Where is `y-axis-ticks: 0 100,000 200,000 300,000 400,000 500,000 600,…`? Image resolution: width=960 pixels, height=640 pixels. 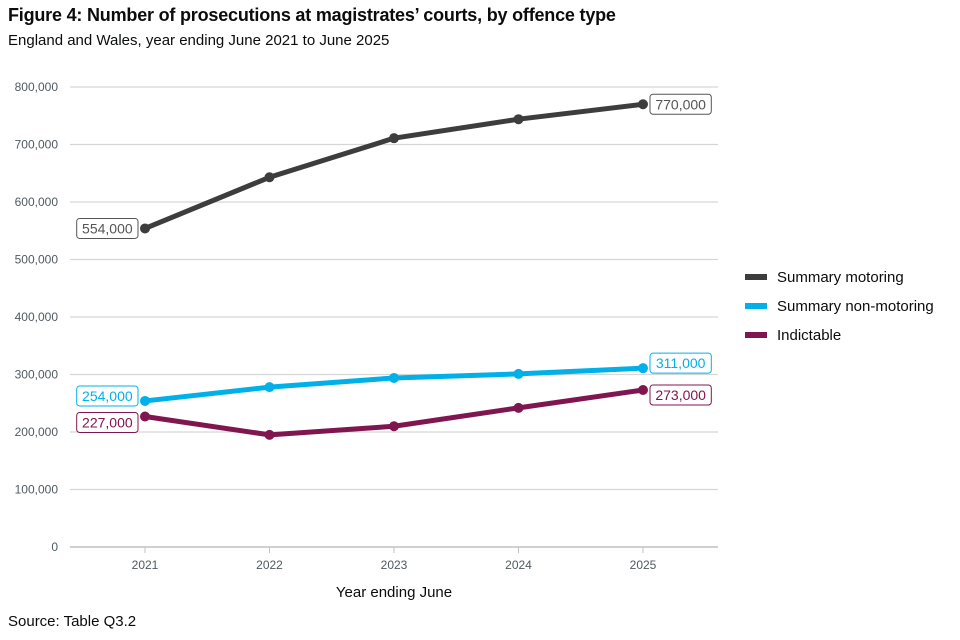 y-axis-ticks: 0 100,000 200,000 300,000 400,000 500,000 600,… is located at coordinates (37, 317).